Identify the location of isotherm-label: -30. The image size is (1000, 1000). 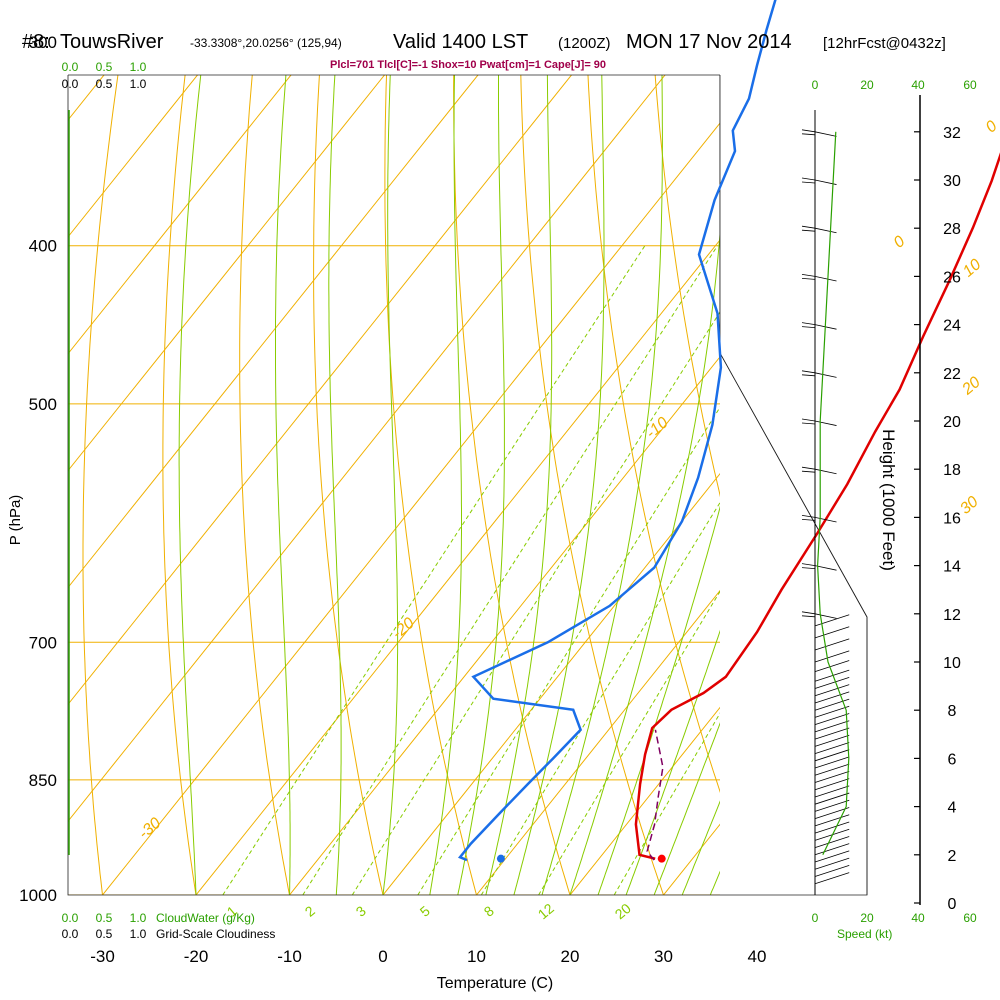
(150, 829).